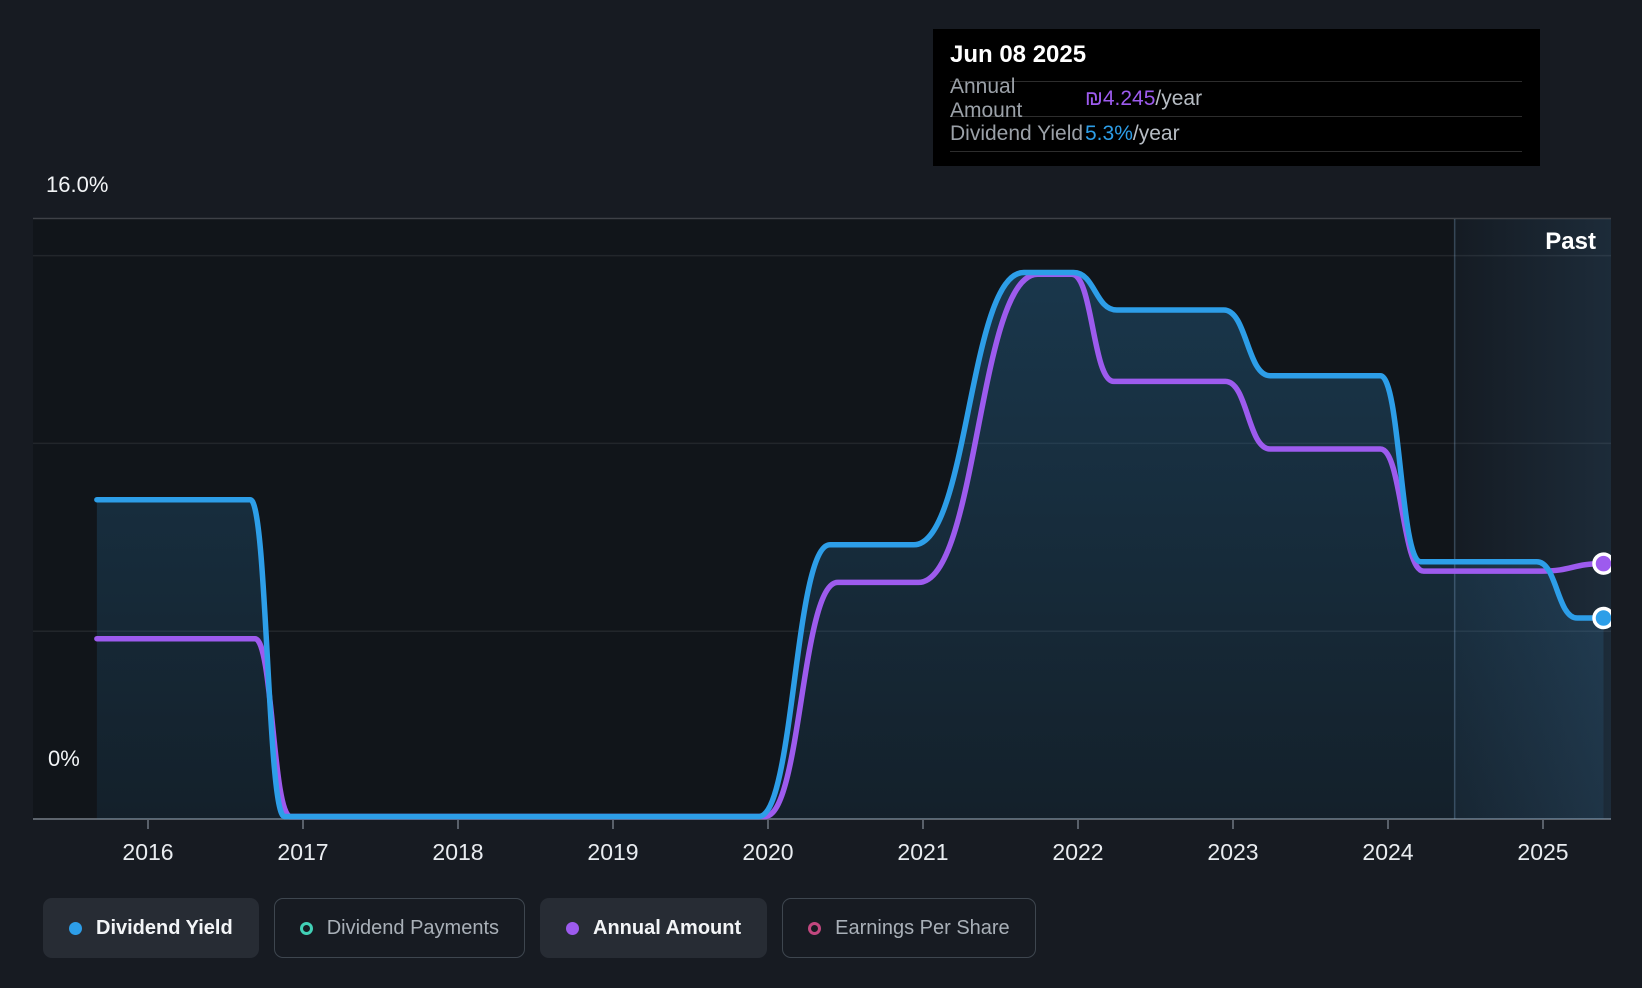  What do you see at coordinates (1602, 563) in the screenshot?
I see `annual-amount-end-dot` at bounding box center [1602, 563].